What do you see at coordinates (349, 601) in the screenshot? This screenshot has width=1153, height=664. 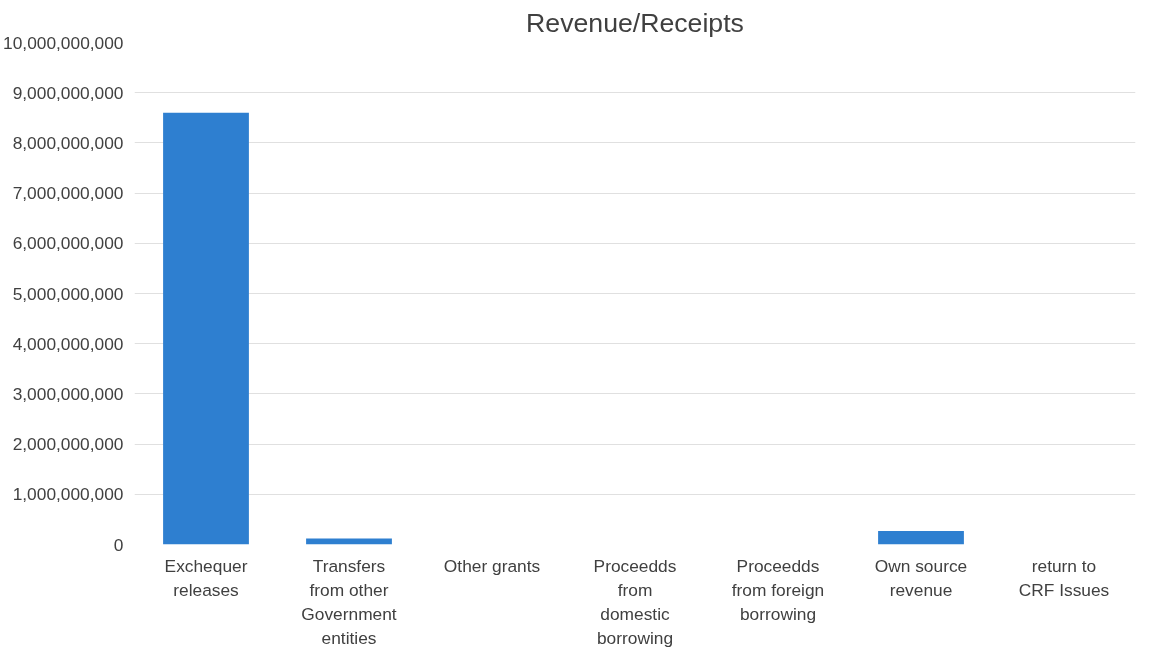 I see `x-tick-label: Transfers from other Government entities` at bounding box center [349, 601].